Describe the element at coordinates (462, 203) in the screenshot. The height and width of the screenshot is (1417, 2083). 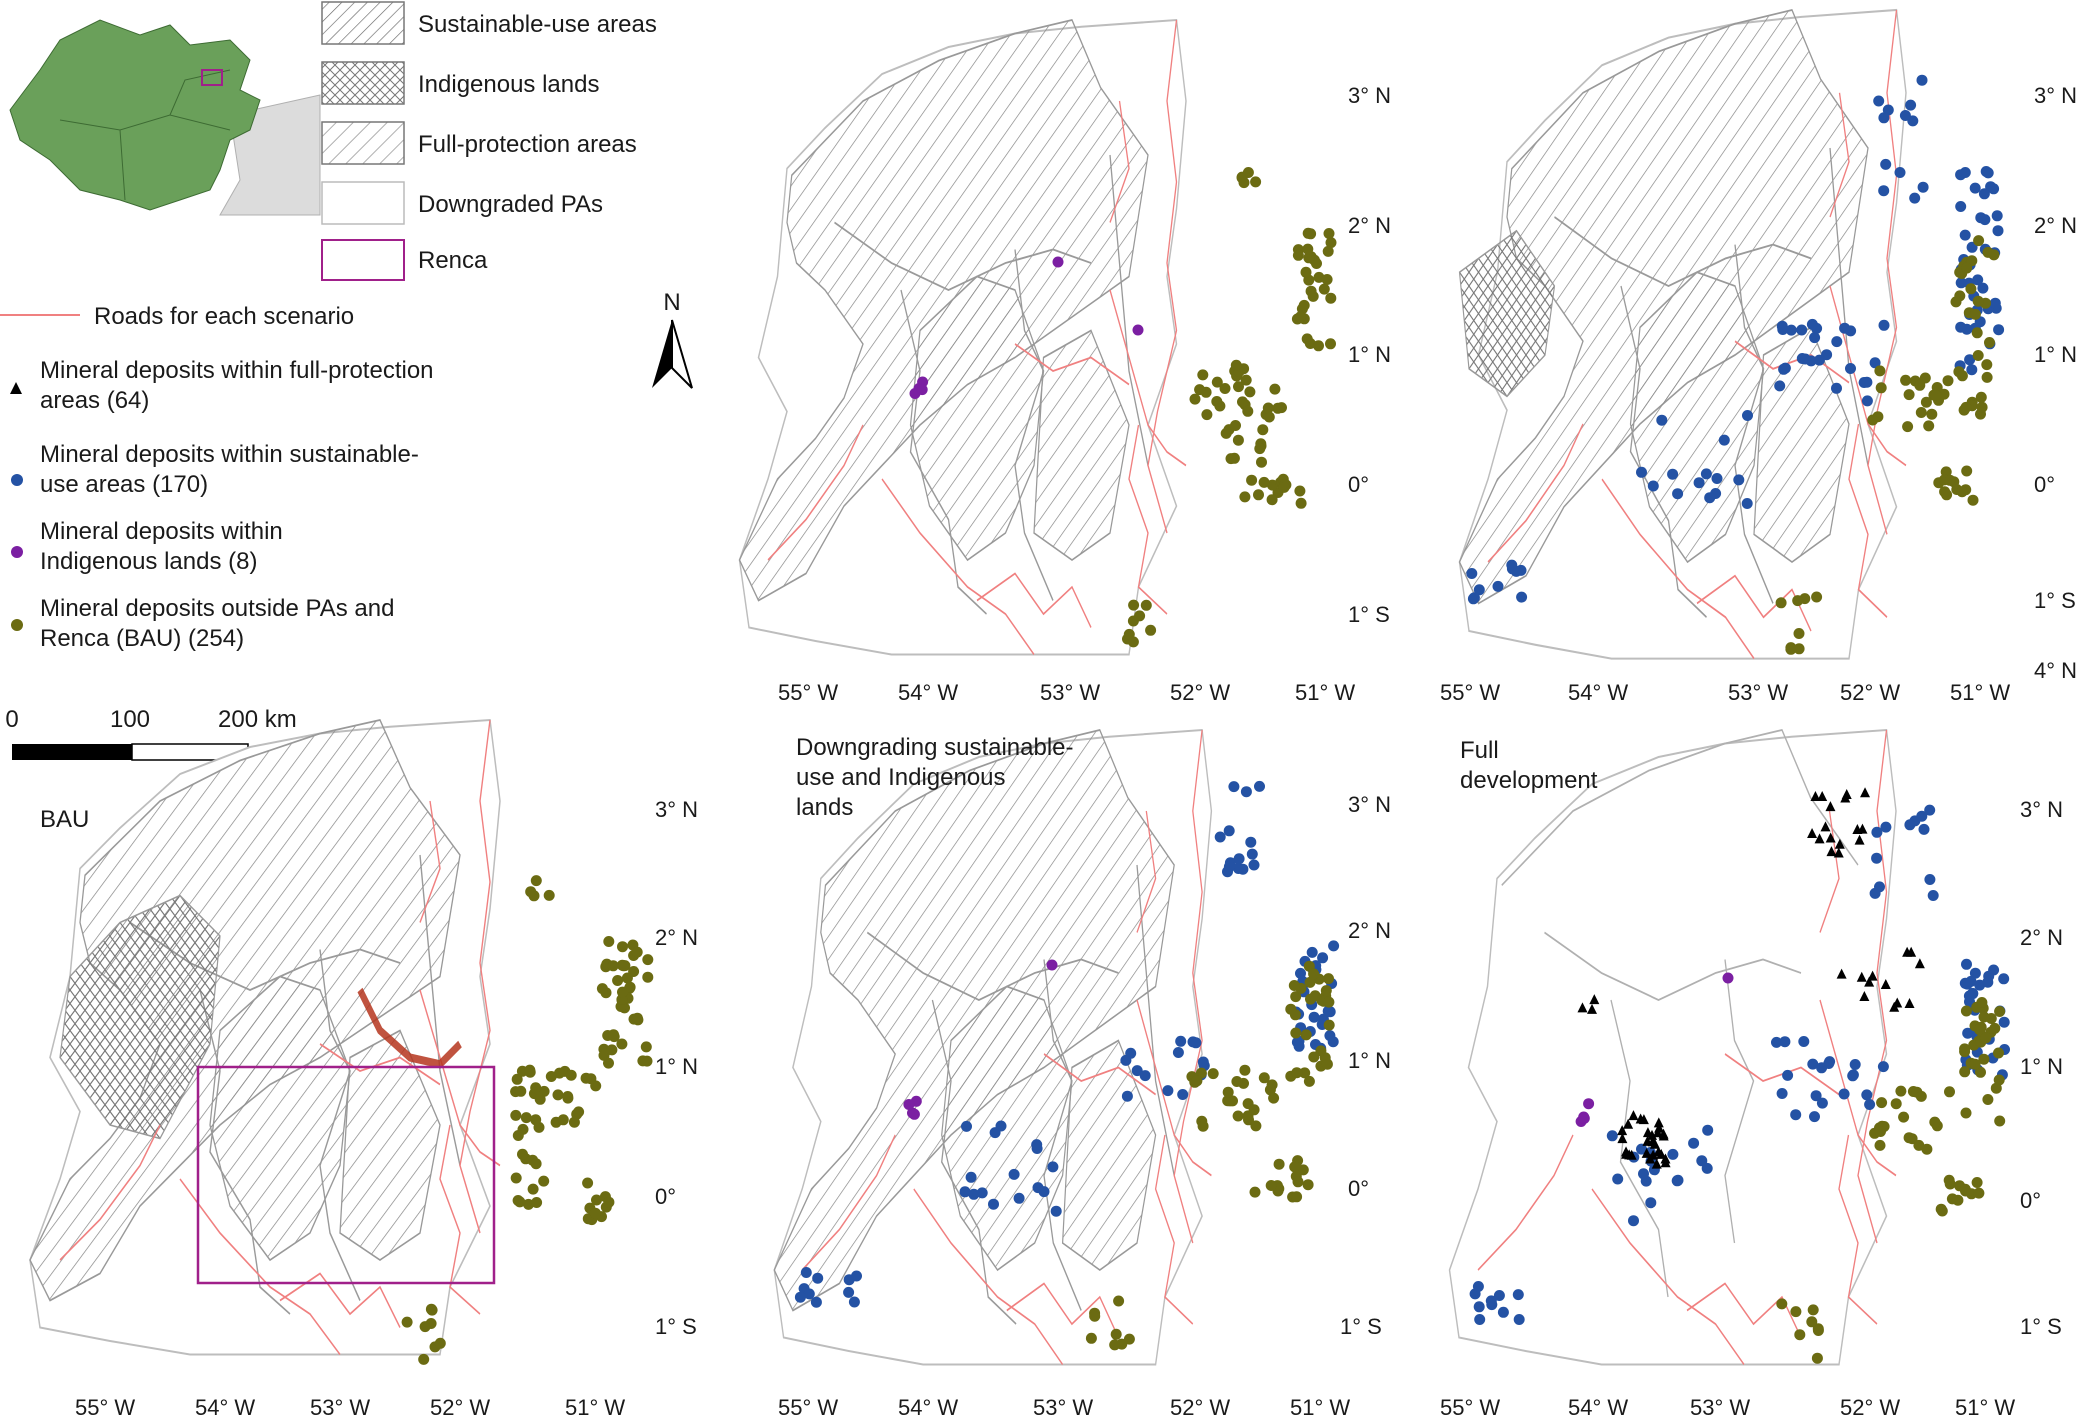
I see `legend-downgraded: Downgraded PAs` at that location.